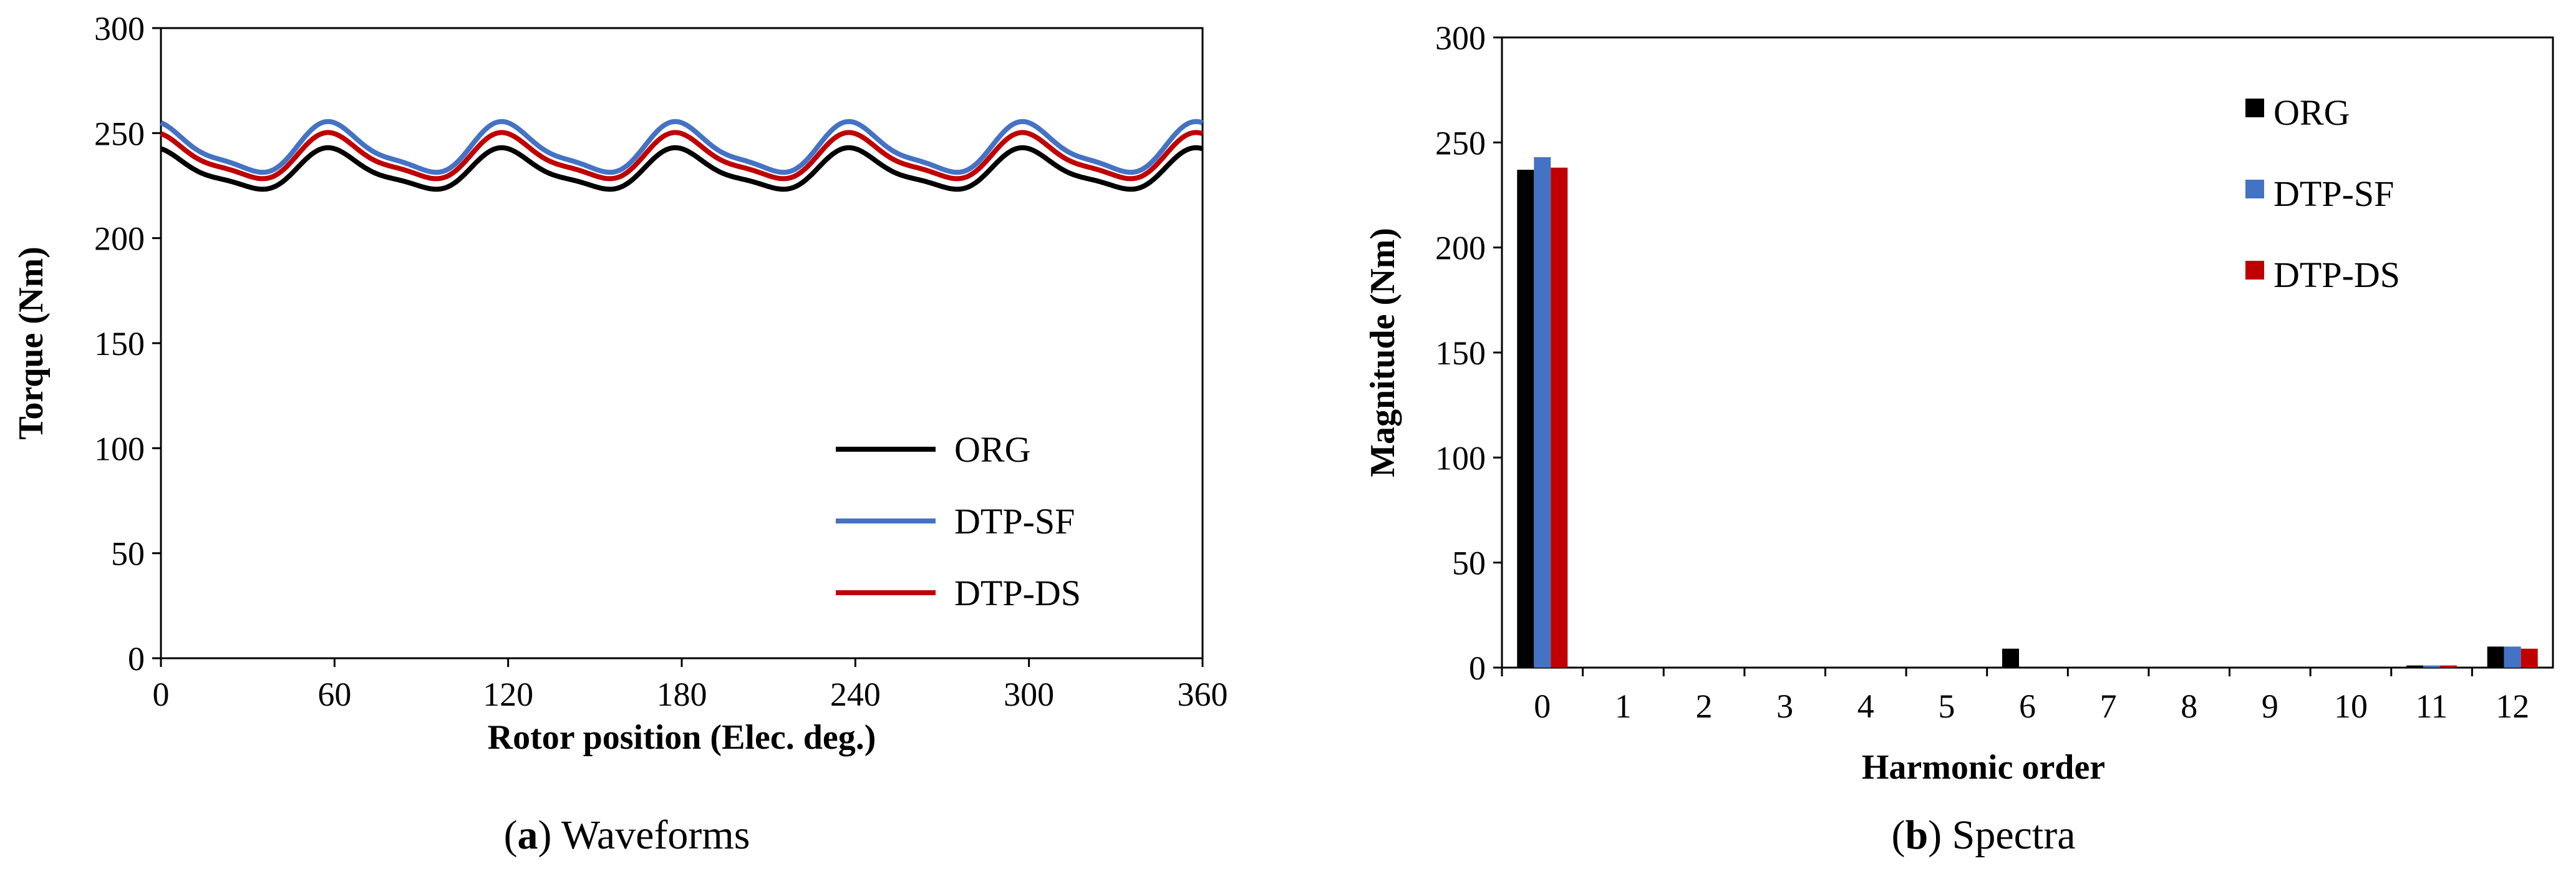 This screenshot has height=871, width=2576. Describe the element at coordinates (2270, 706) in the screenshot. I see `x-tick-label: 9` at that location.